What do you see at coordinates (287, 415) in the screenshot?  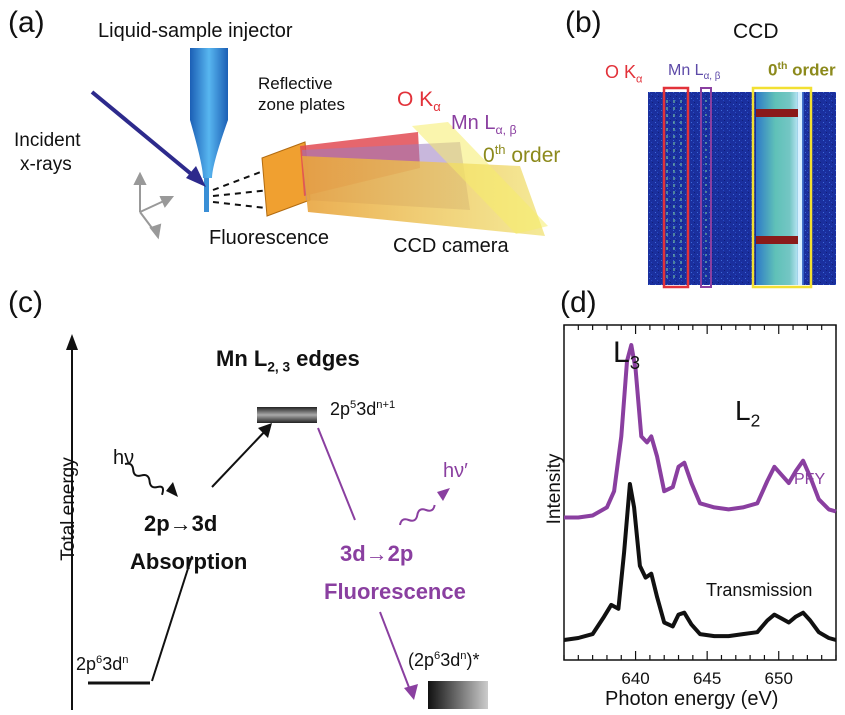 I see `excited-state-level` at bounding box center [287, 415].